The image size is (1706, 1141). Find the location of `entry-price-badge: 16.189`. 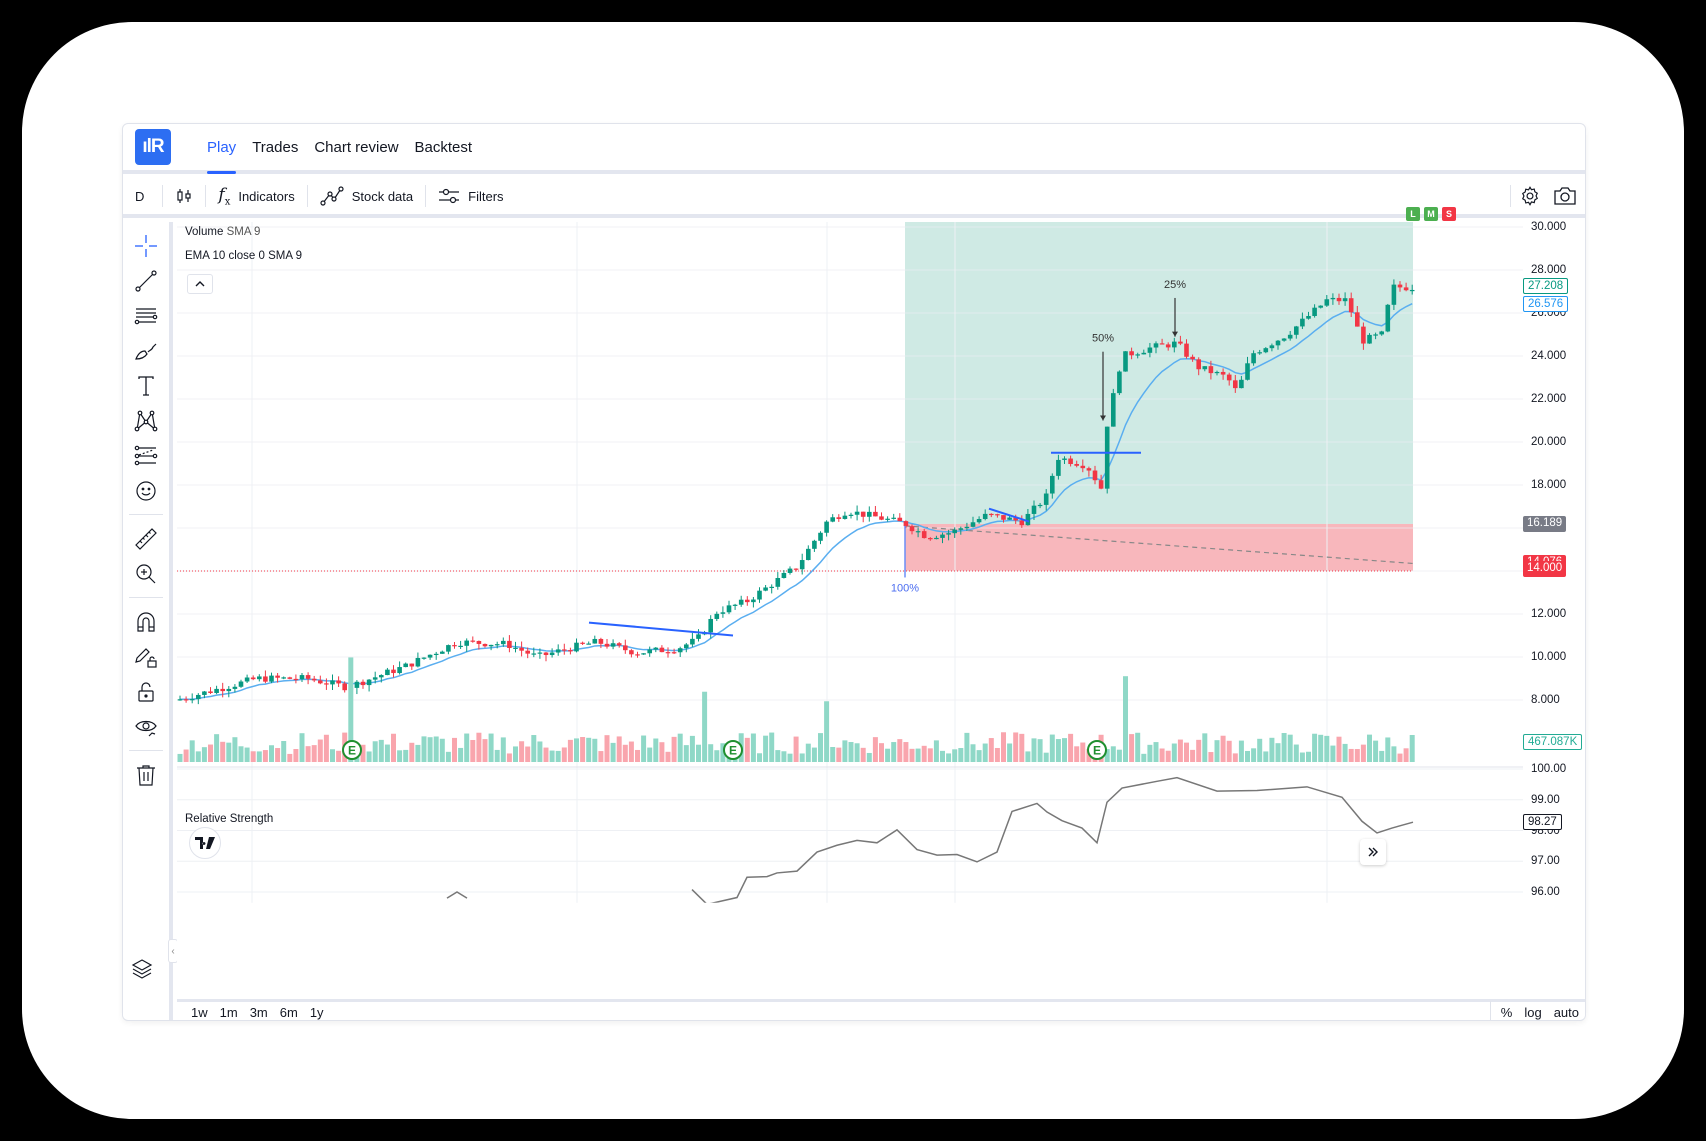

entry-price-badge: 16.189 is located at coordinates (1545, 523).